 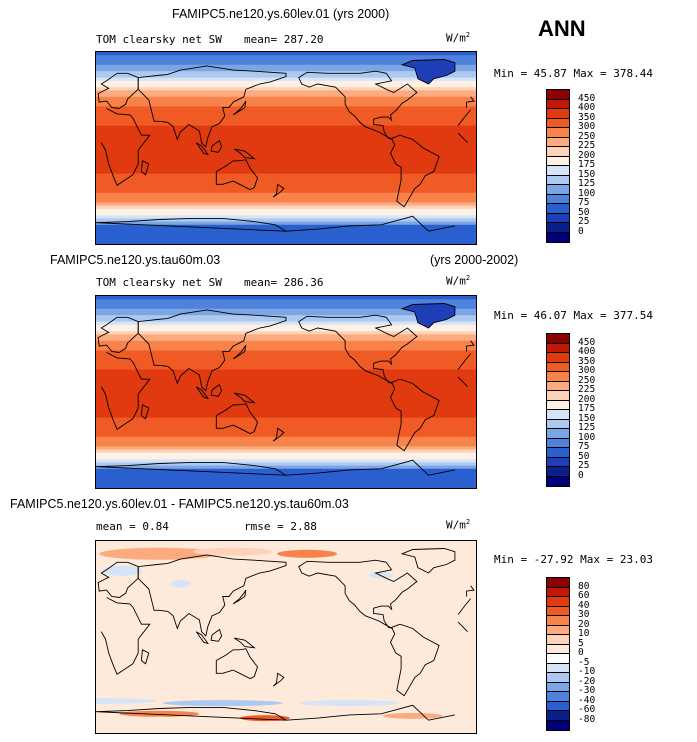 I want to click on colorbar-tick-label: -40, so click(x=587, y=700).